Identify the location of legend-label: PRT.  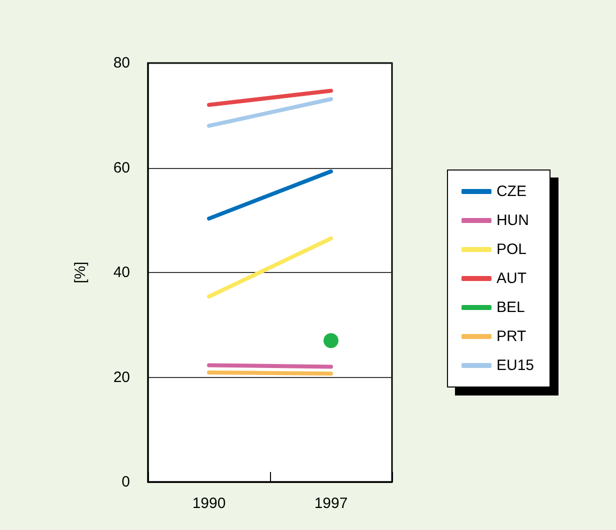
(511, 336).